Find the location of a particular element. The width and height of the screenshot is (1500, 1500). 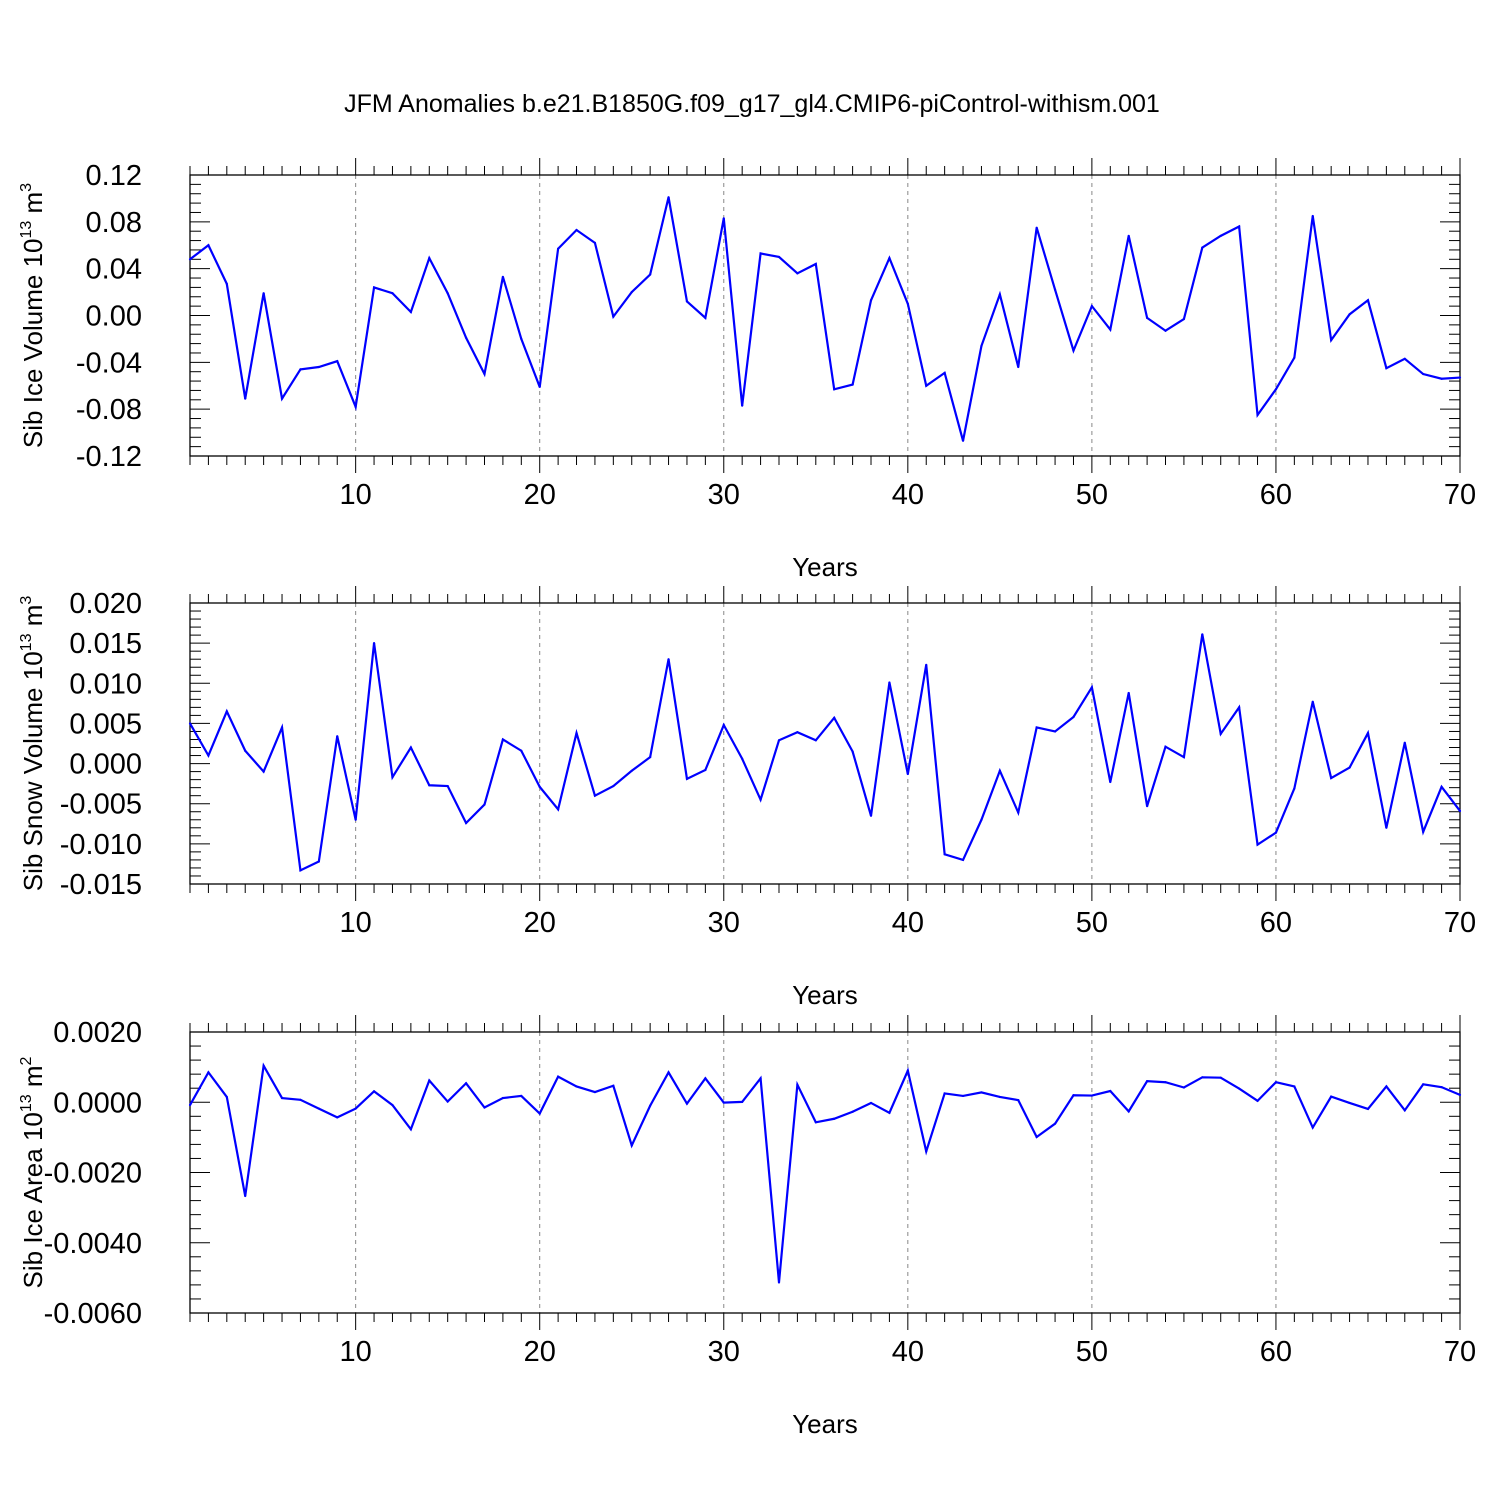

y-tick-label: -0.010 is located at coordinates (101, 845).